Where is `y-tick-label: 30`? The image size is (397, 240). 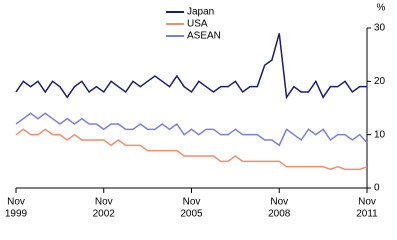 y-tick-label: 30 is located at coordinates (380, 28).